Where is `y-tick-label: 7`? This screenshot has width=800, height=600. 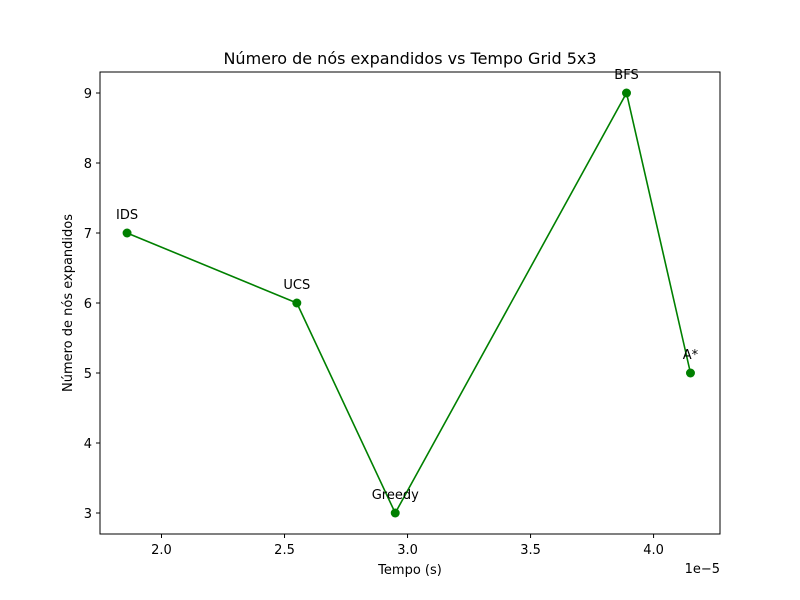
y-tick-label: 7 is located at coordinates (88, 234).